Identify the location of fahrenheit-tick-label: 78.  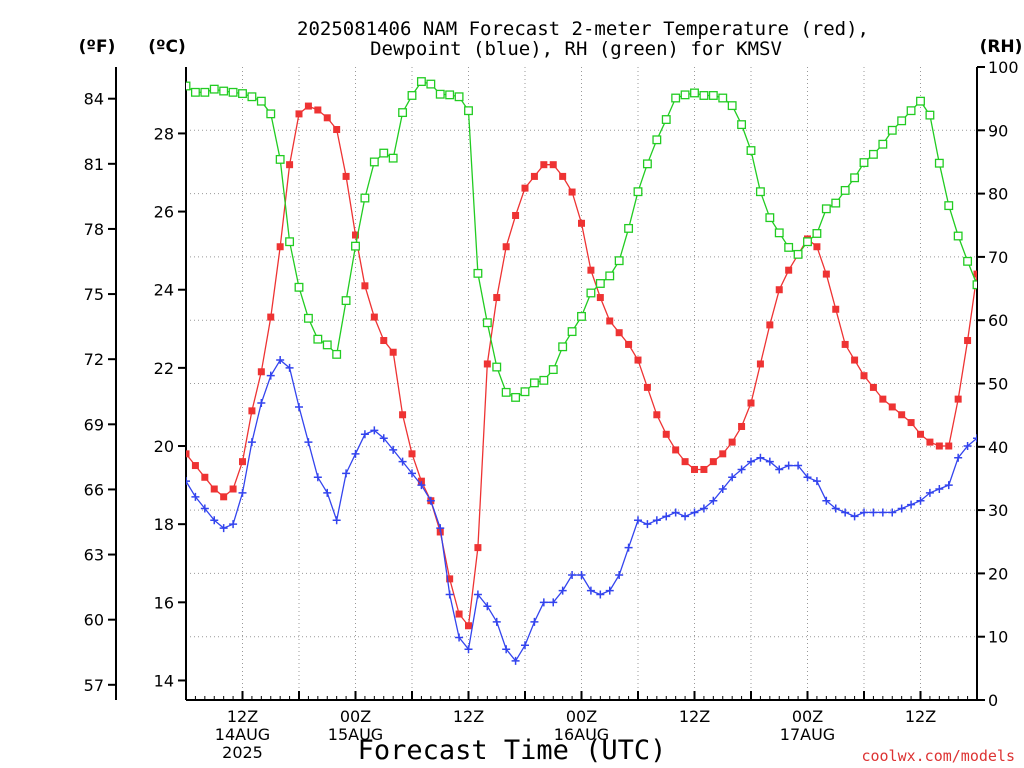
(94, 229).